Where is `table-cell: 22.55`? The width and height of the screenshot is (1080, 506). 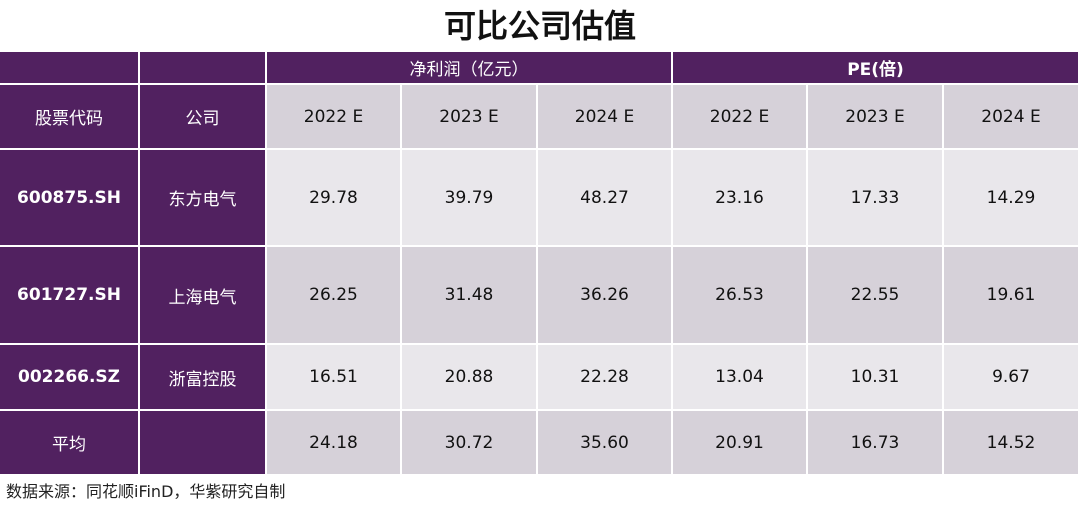
table-cell: 22.55 is located at coordinates (876, 296).